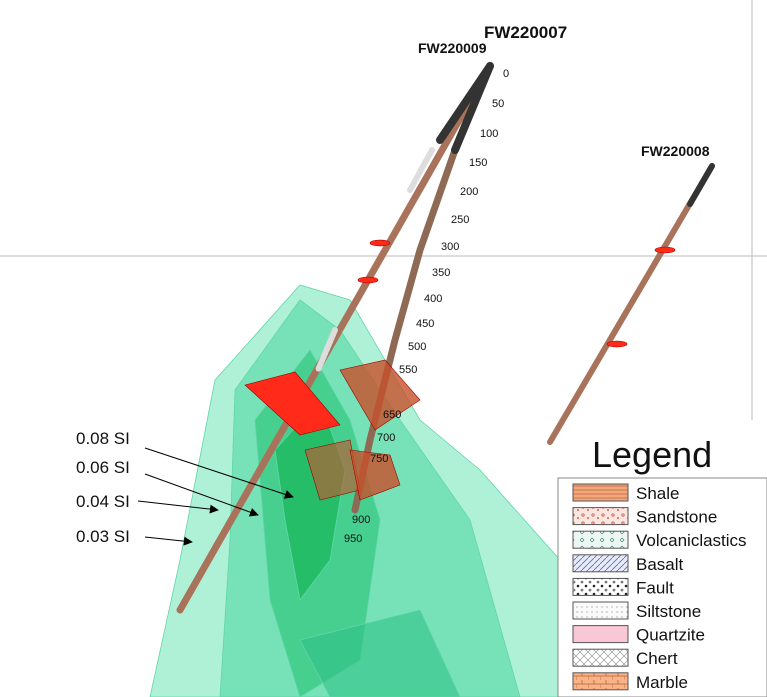 Image resolution: width=767 pixels, height=697 pixels. What do you see at coordinates (379, 459) in the screenshot?
I see `depth-label: 750` at bounding box center [379, 459].